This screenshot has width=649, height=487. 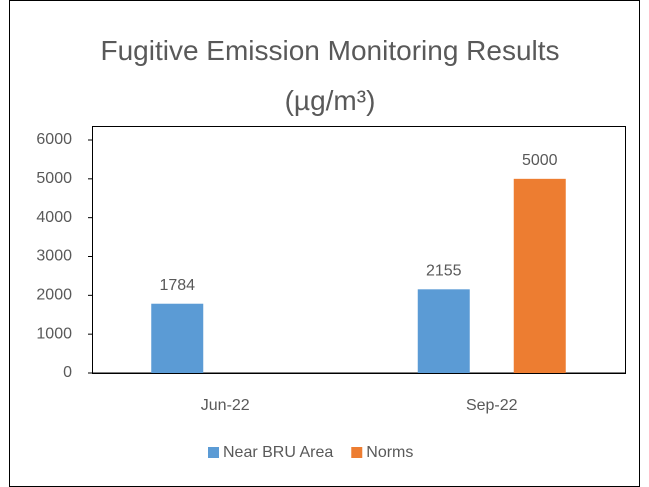 I want to click on y-tick-label: 5000, so click(x=54, y=178).